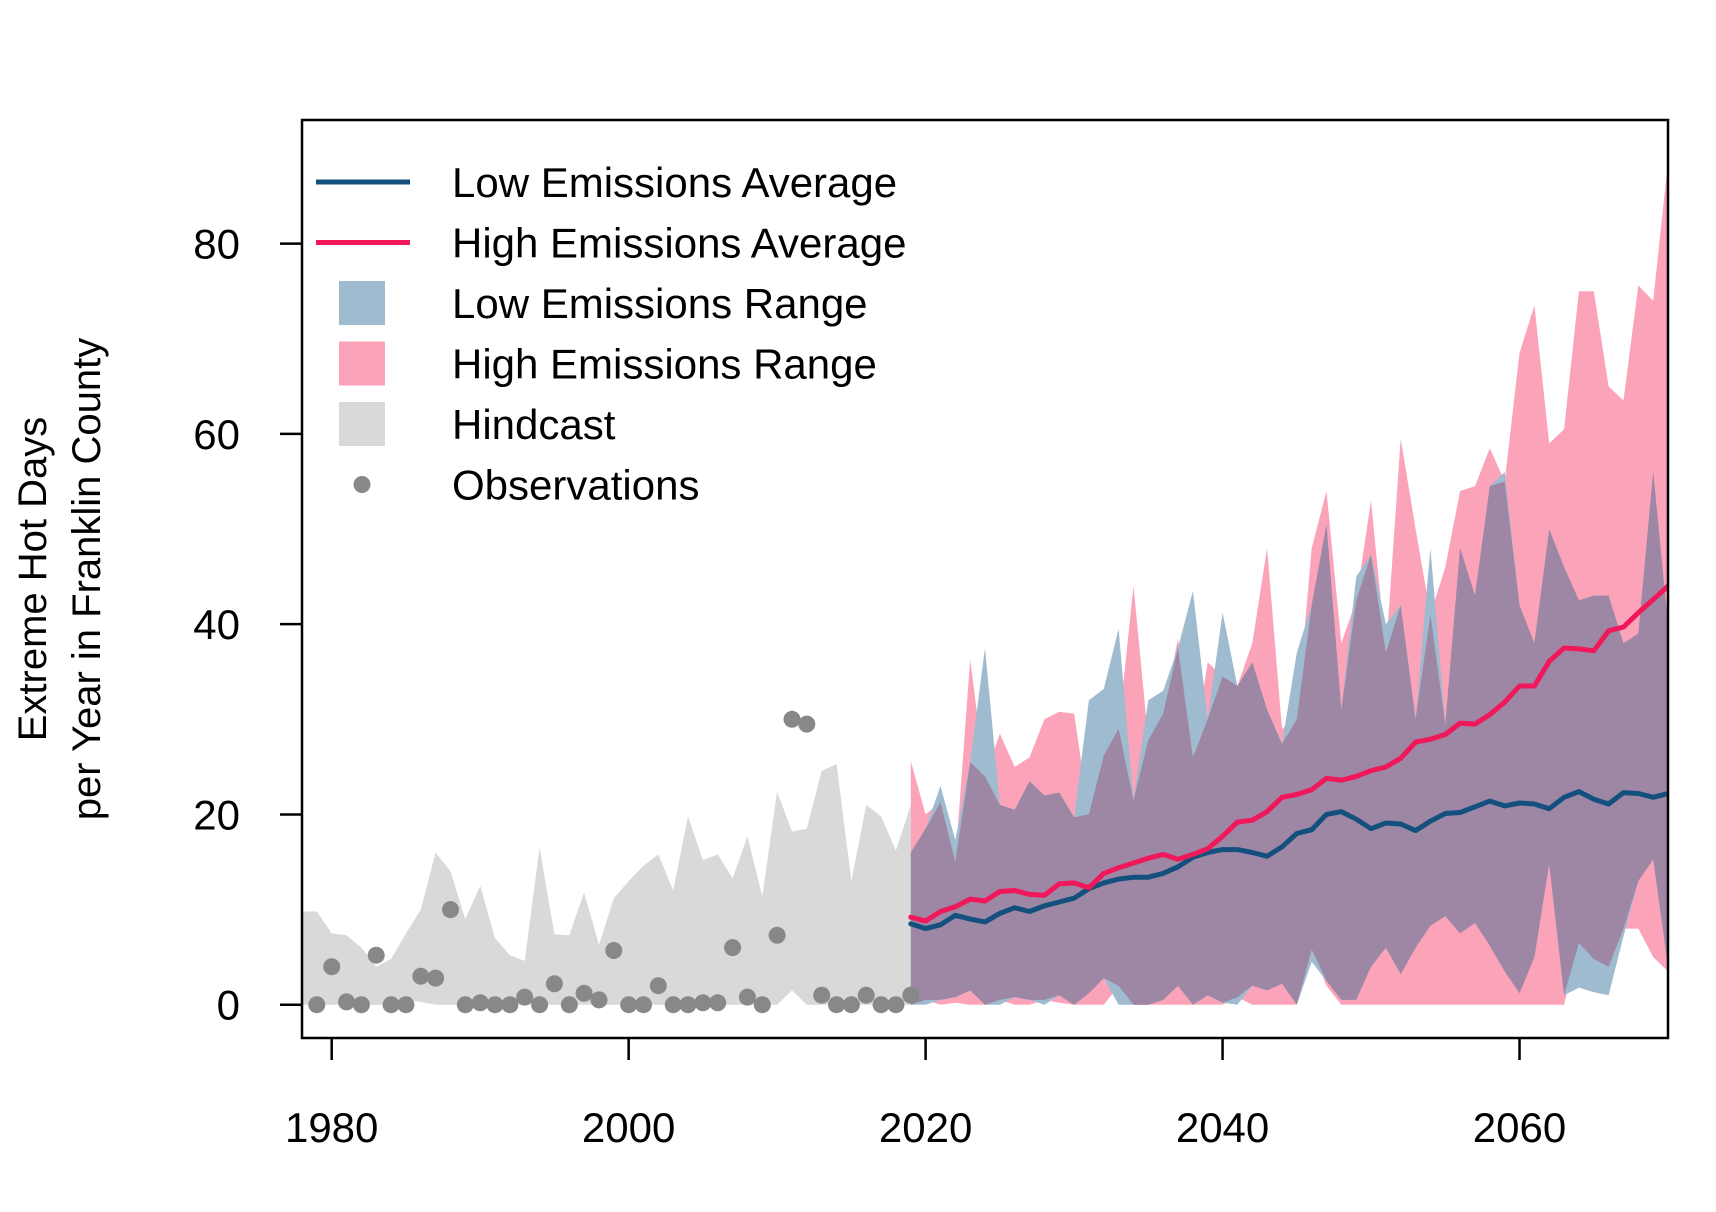 This screenshot has width=1716, height=1212. What do you see at coordinates (216, 244) in the screenshot?
I see `y-tick-label: 80` at bounding box center [216, 244].